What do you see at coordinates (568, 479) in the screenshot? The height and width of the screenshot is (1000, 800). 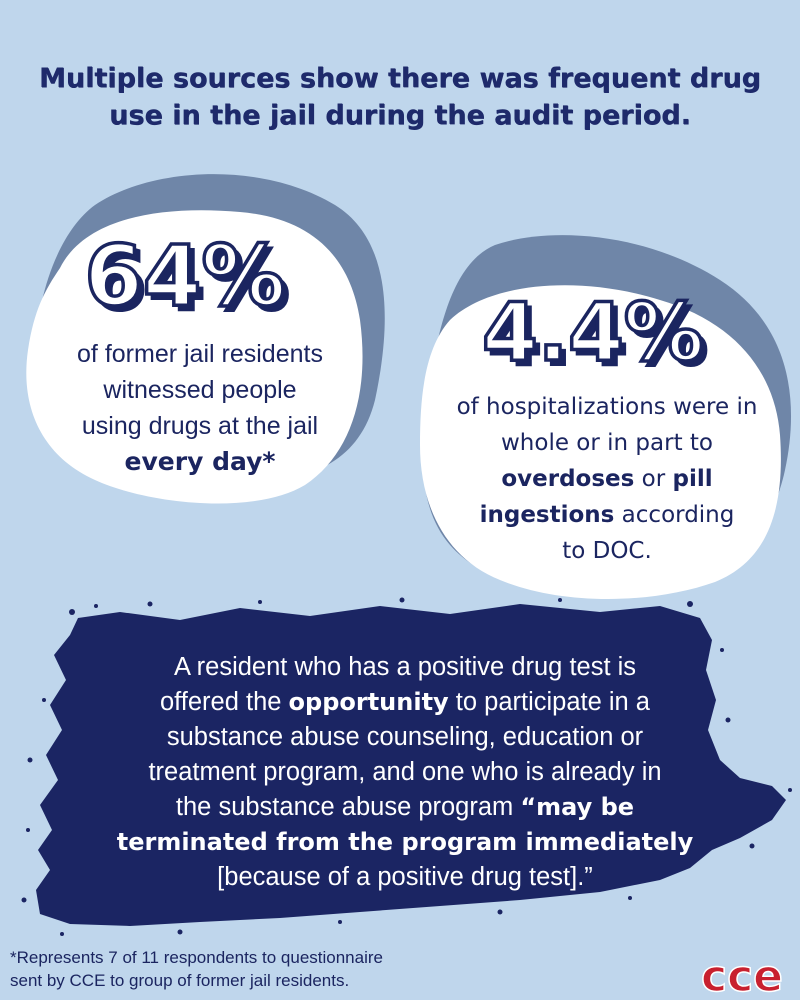 I see `stat2-emphasis-overdoses: overdoses` at bounding box center [568, 479].